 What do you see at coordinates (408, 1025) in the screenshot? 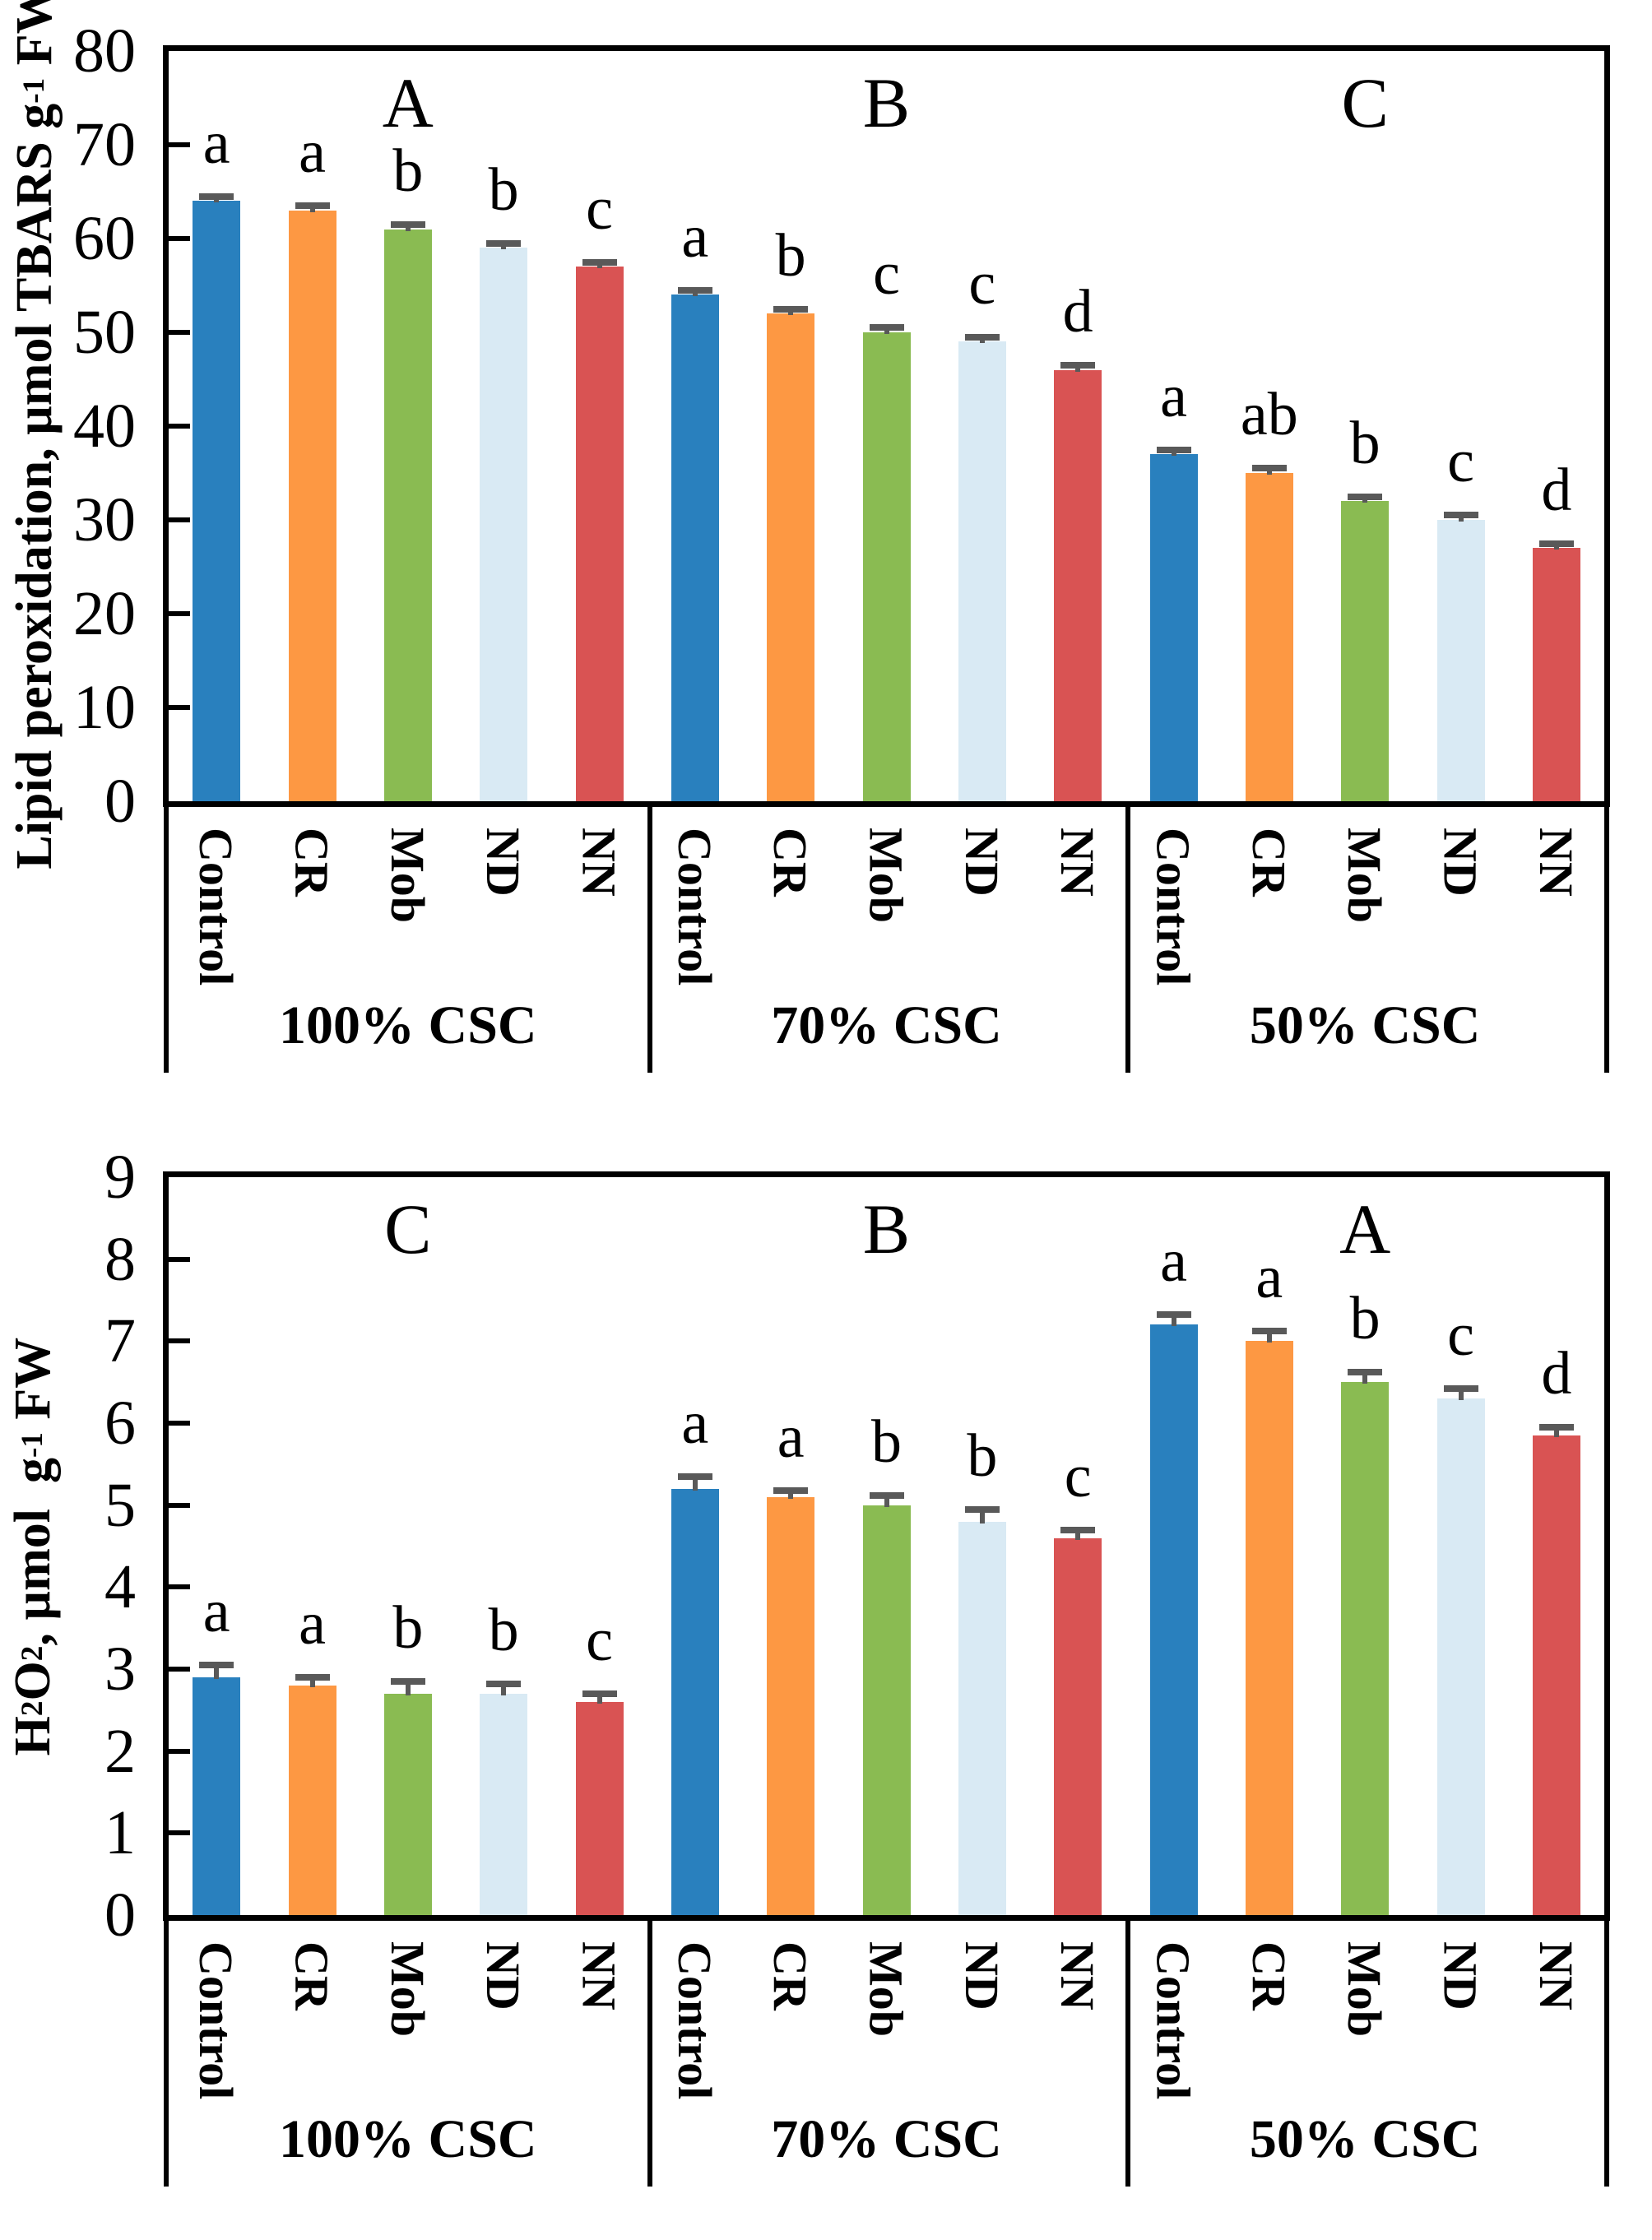
I see `group-label: 100% CSC` at bounding box center [408, 1025].